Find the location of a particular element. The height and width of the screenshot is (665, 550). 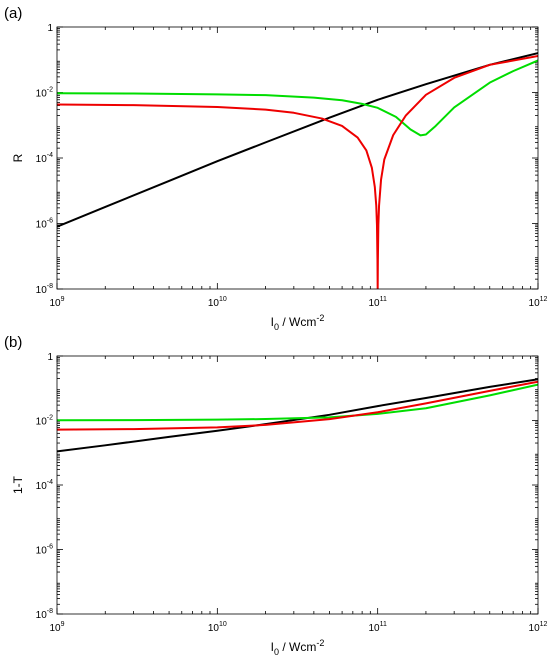

series-group is located at coordinates (297, 415).